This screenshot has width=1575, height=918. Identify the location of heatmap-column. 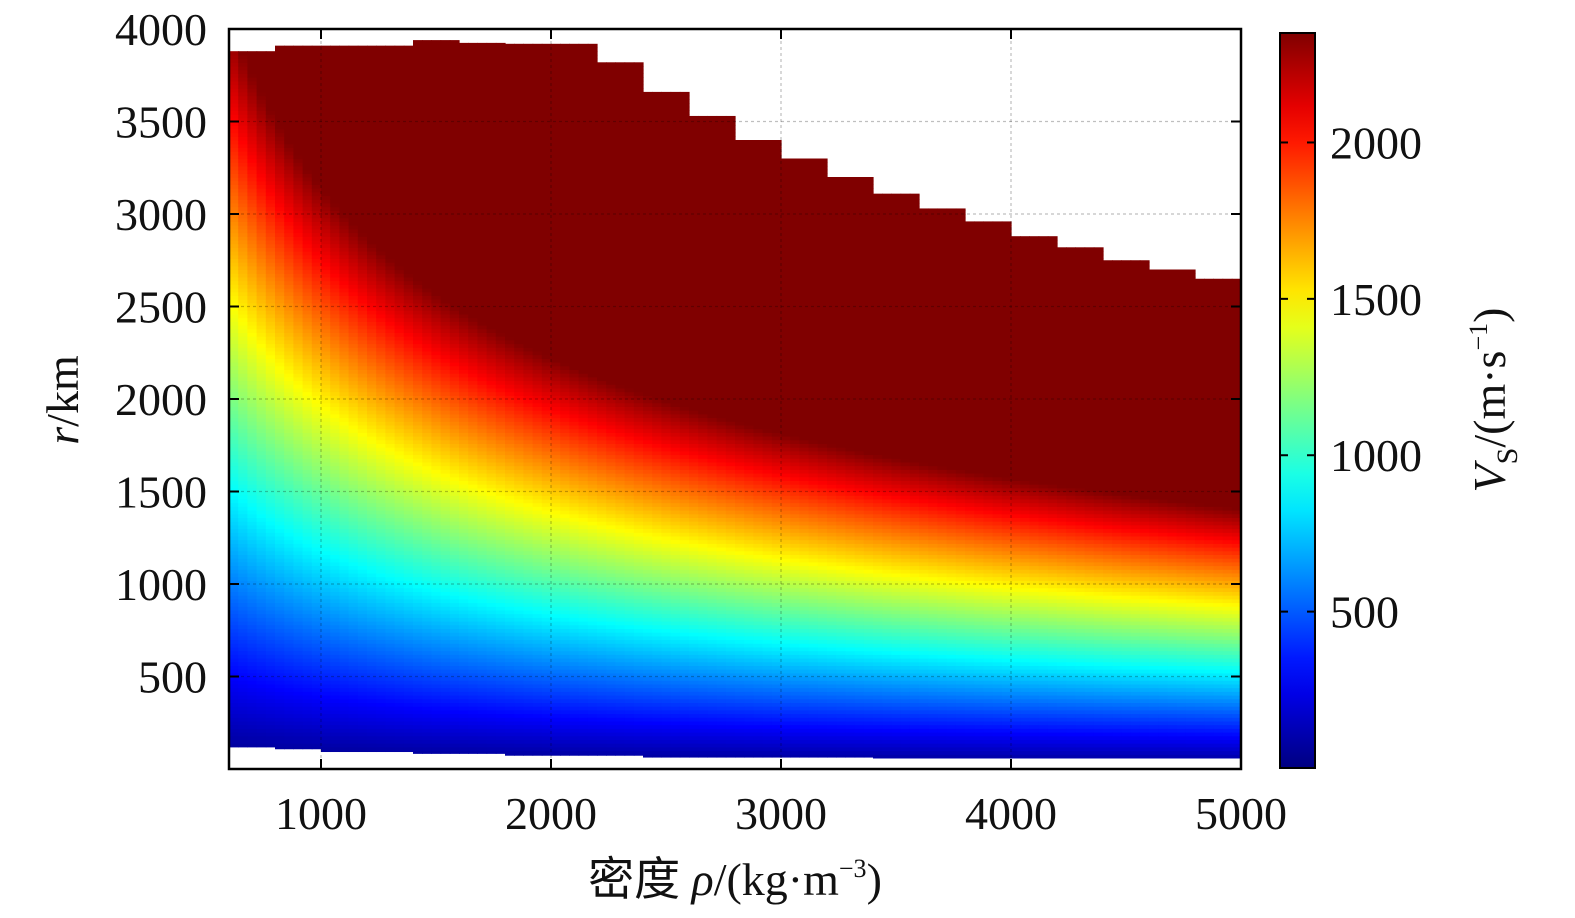
(408, 399).